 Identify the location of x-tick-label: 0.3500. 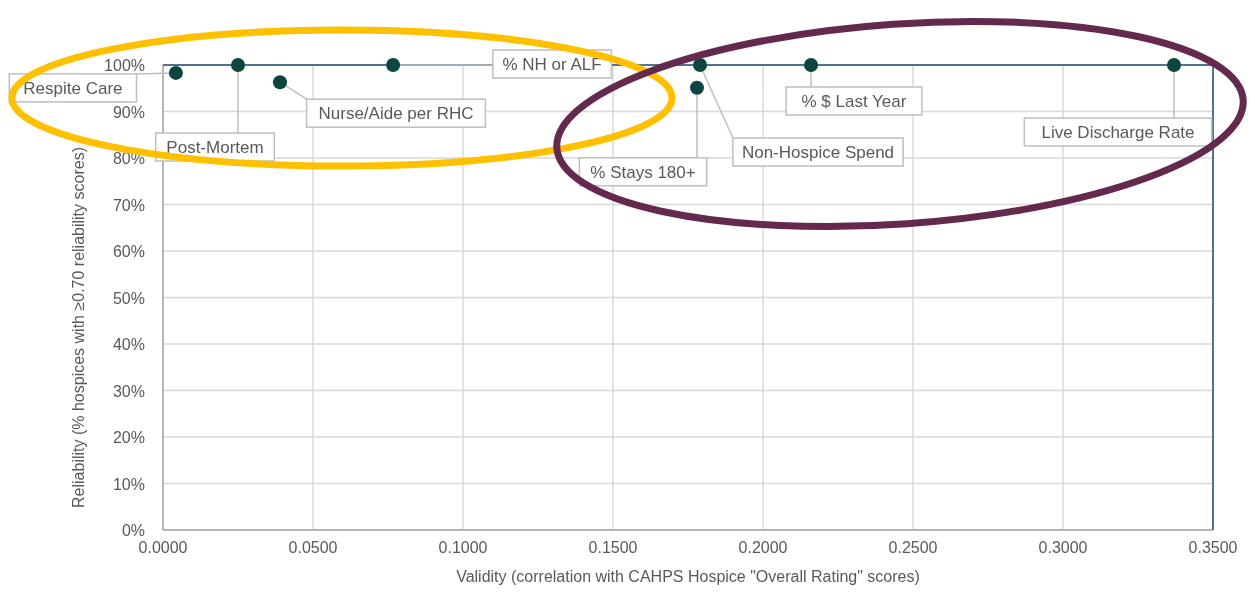
(1213, 547).